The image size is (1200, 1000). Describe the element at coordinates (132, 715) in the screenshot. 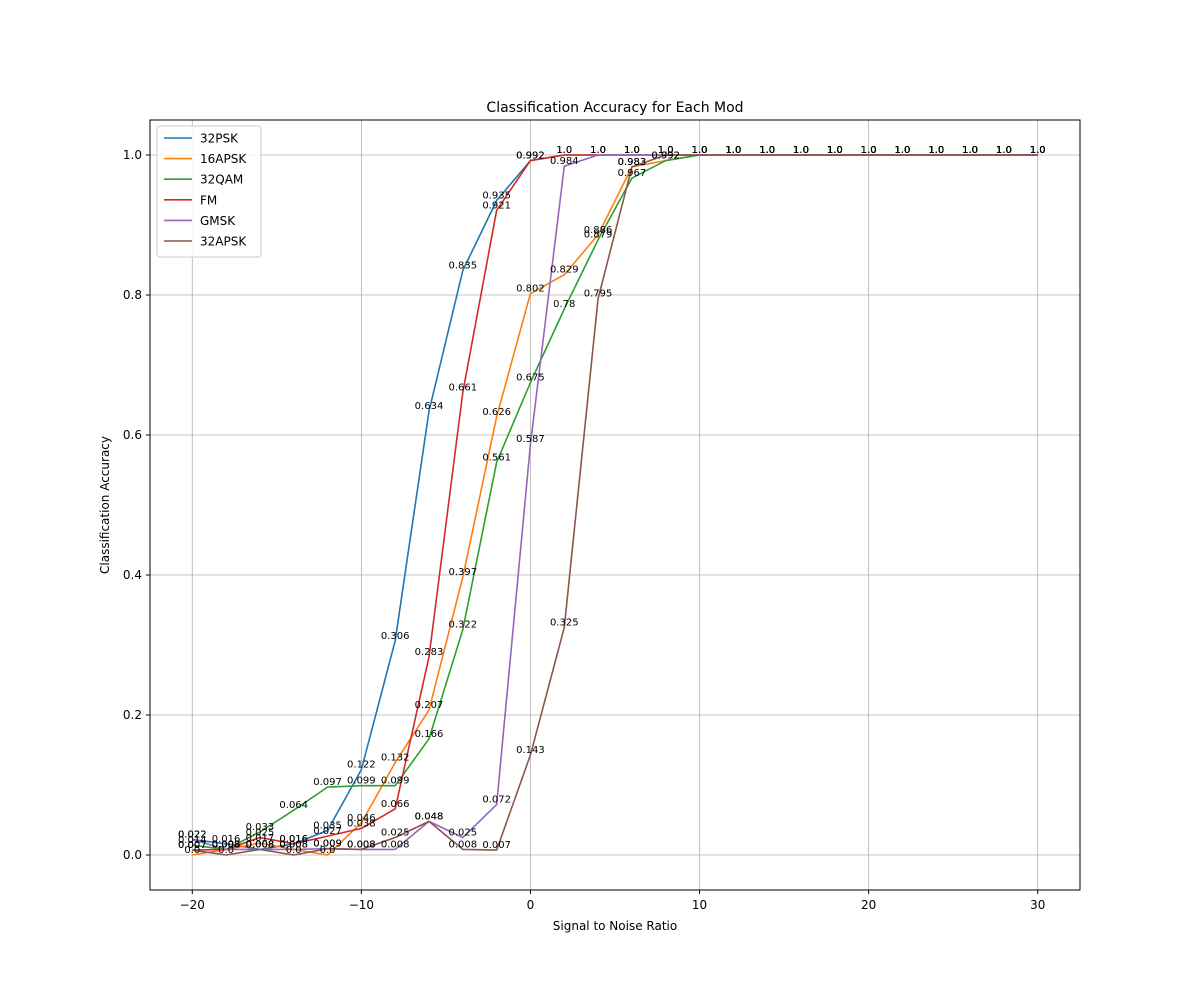

I see `y-tick-label: 0.2` at that location.